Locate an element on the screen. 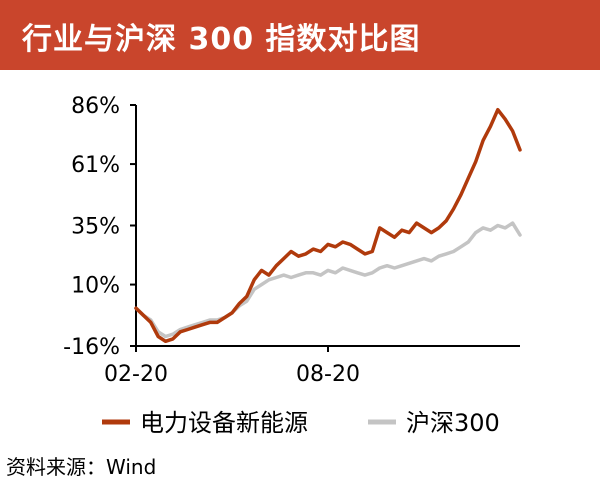 Image resolution: width=600 pixels, height=490 pixels. y-tick-label: 10% is located at coordinates (95, 286).